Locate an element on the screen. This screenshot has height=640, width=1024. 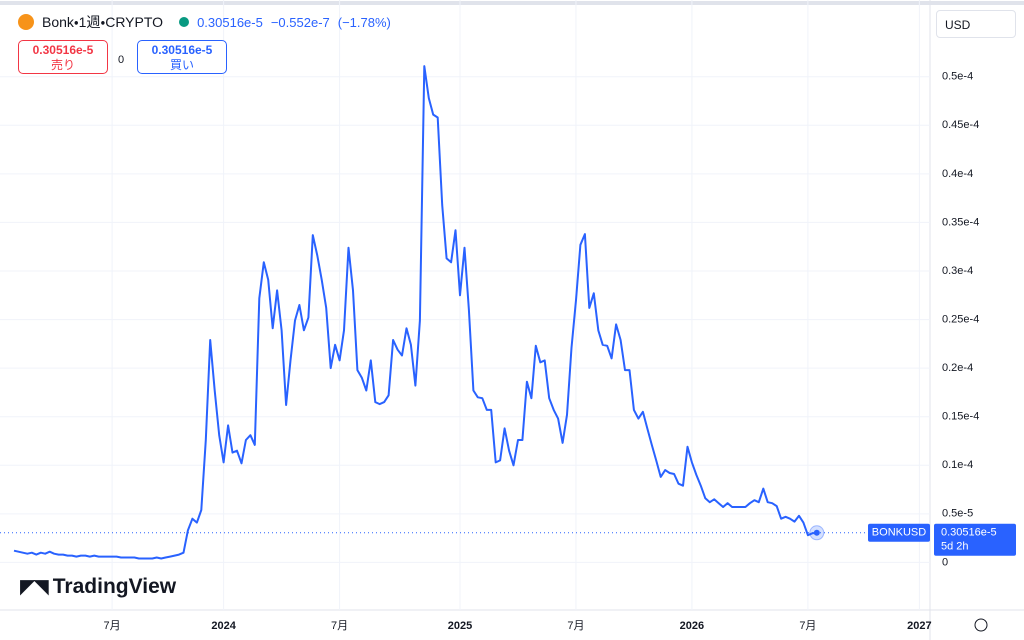
currency-select: USD is located at coordinates (976, 24).